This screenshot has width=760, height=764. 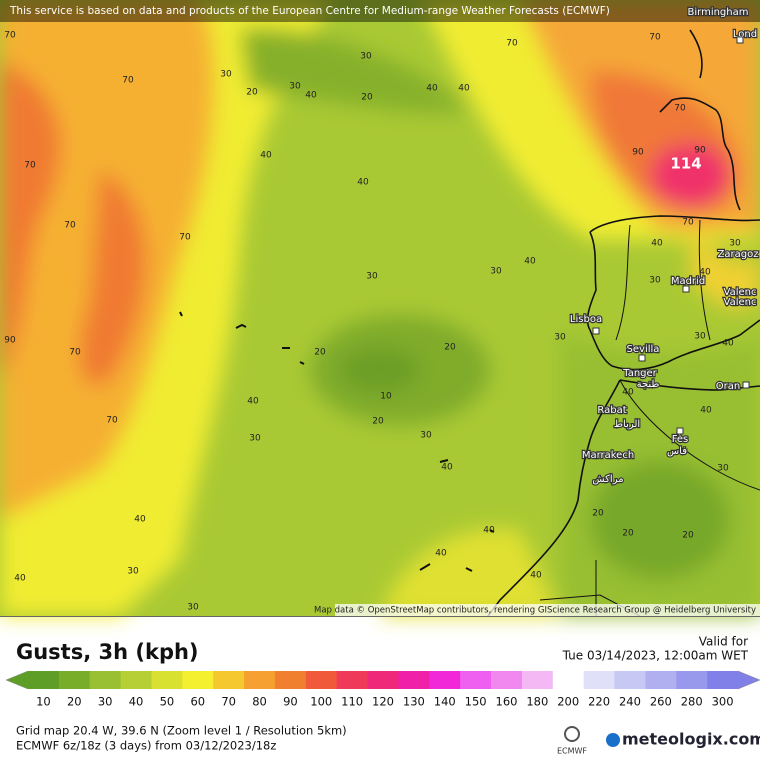 I want to click on legend-value: 50, so click(x=167, y=702).